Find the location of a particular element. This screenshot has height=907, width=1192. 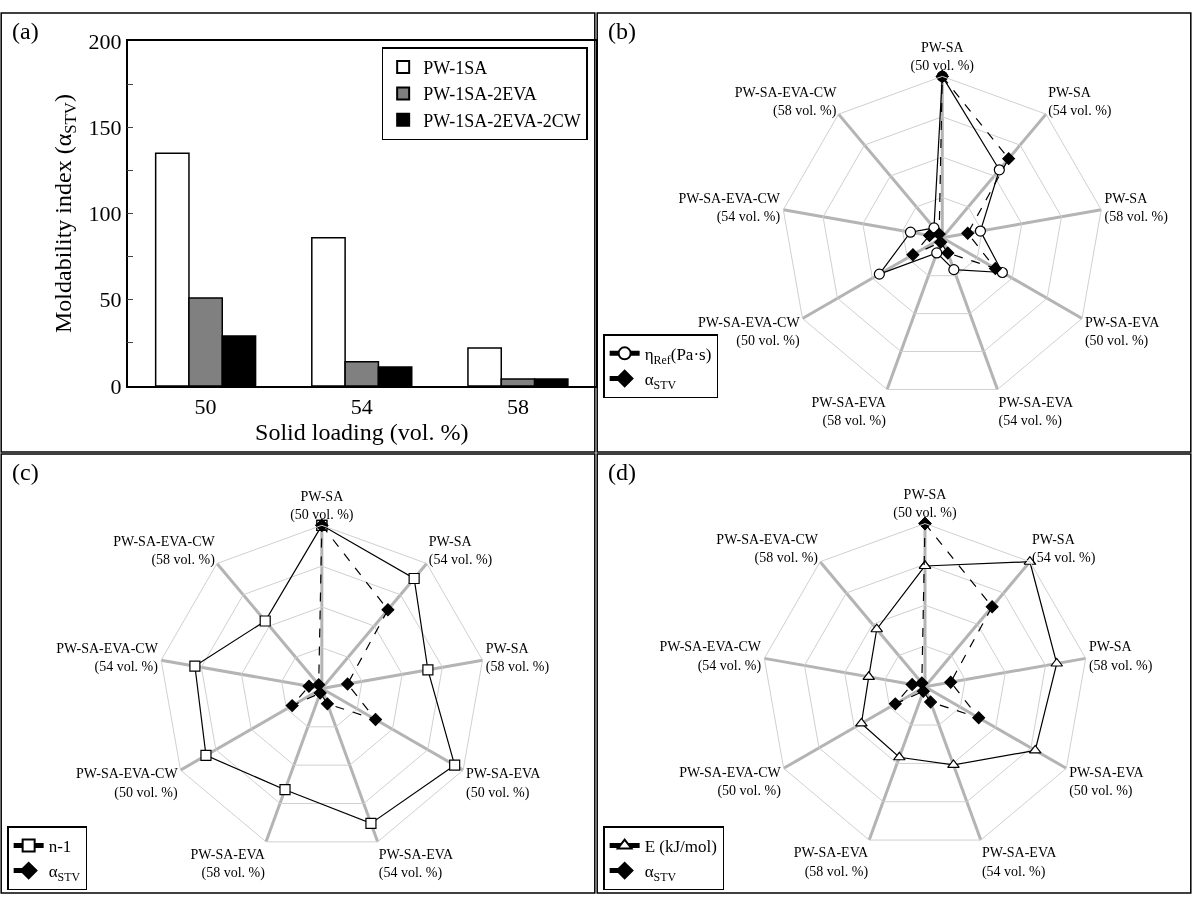

legend-label: η$_{Ref}$(Pa·s) is located at coordinates (678, 356).